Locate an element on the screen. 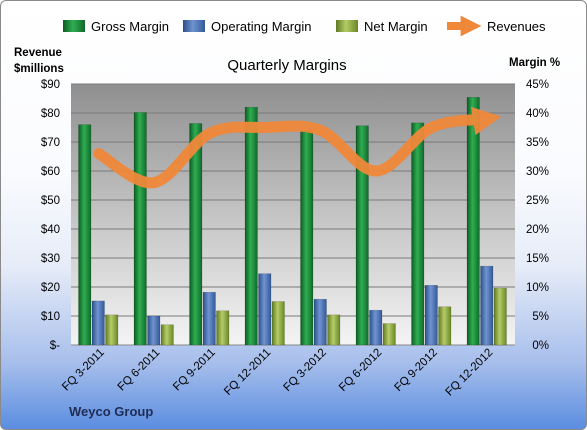 The height and width of the screenshot is (430, 587). category-tick-label: FQ 12-2011 is located at coordinates (247, 372).